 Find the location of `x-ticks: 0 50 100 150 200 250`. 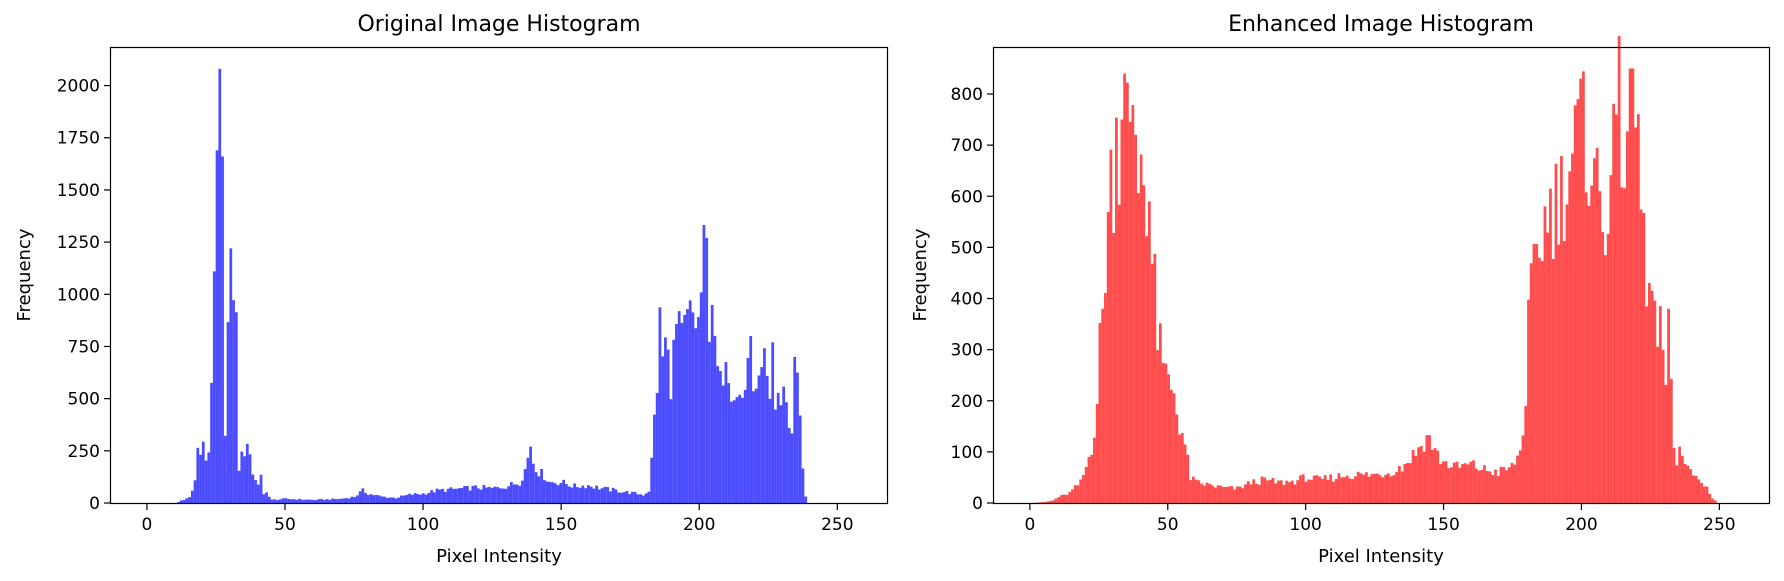

x-ticks: 0 50 100 150 200 250 is located at coordinates (1380, 519).